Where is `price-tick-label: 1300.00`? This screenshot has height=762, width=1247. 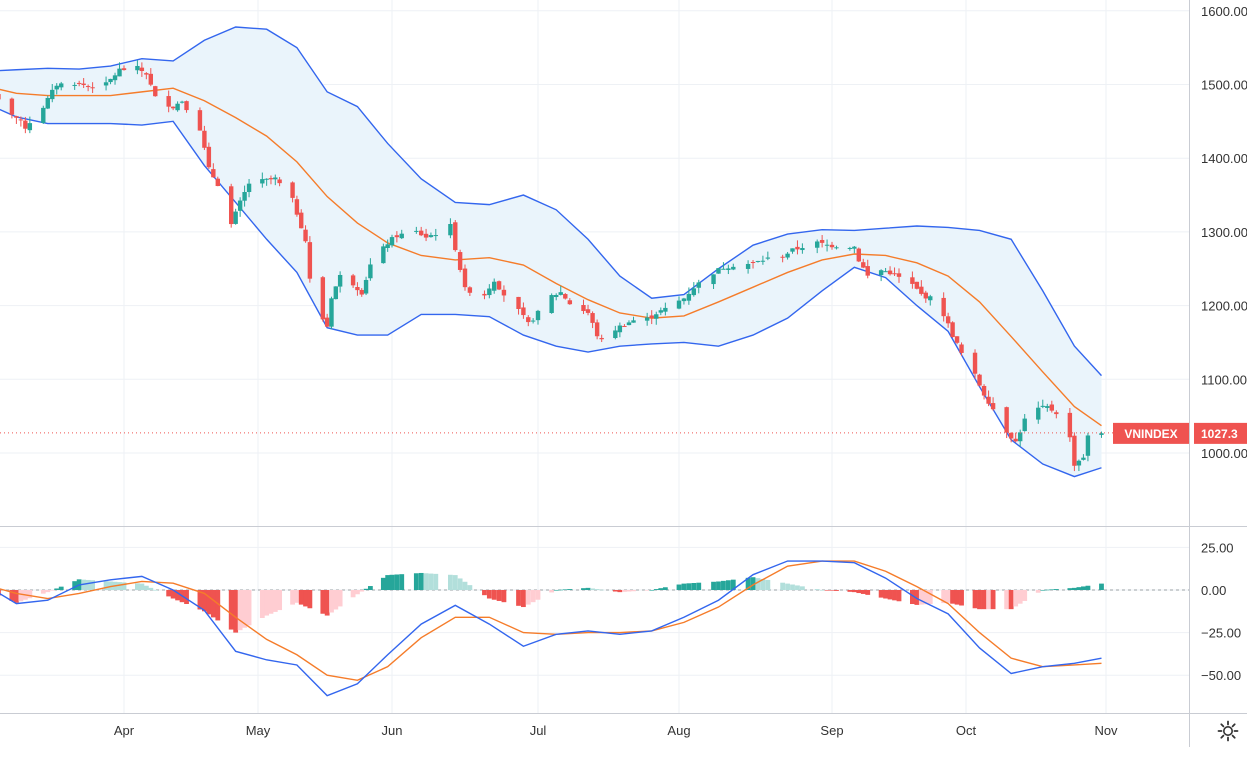 price-tick-label: 1300.00 is located at coordinates (1224, 232).